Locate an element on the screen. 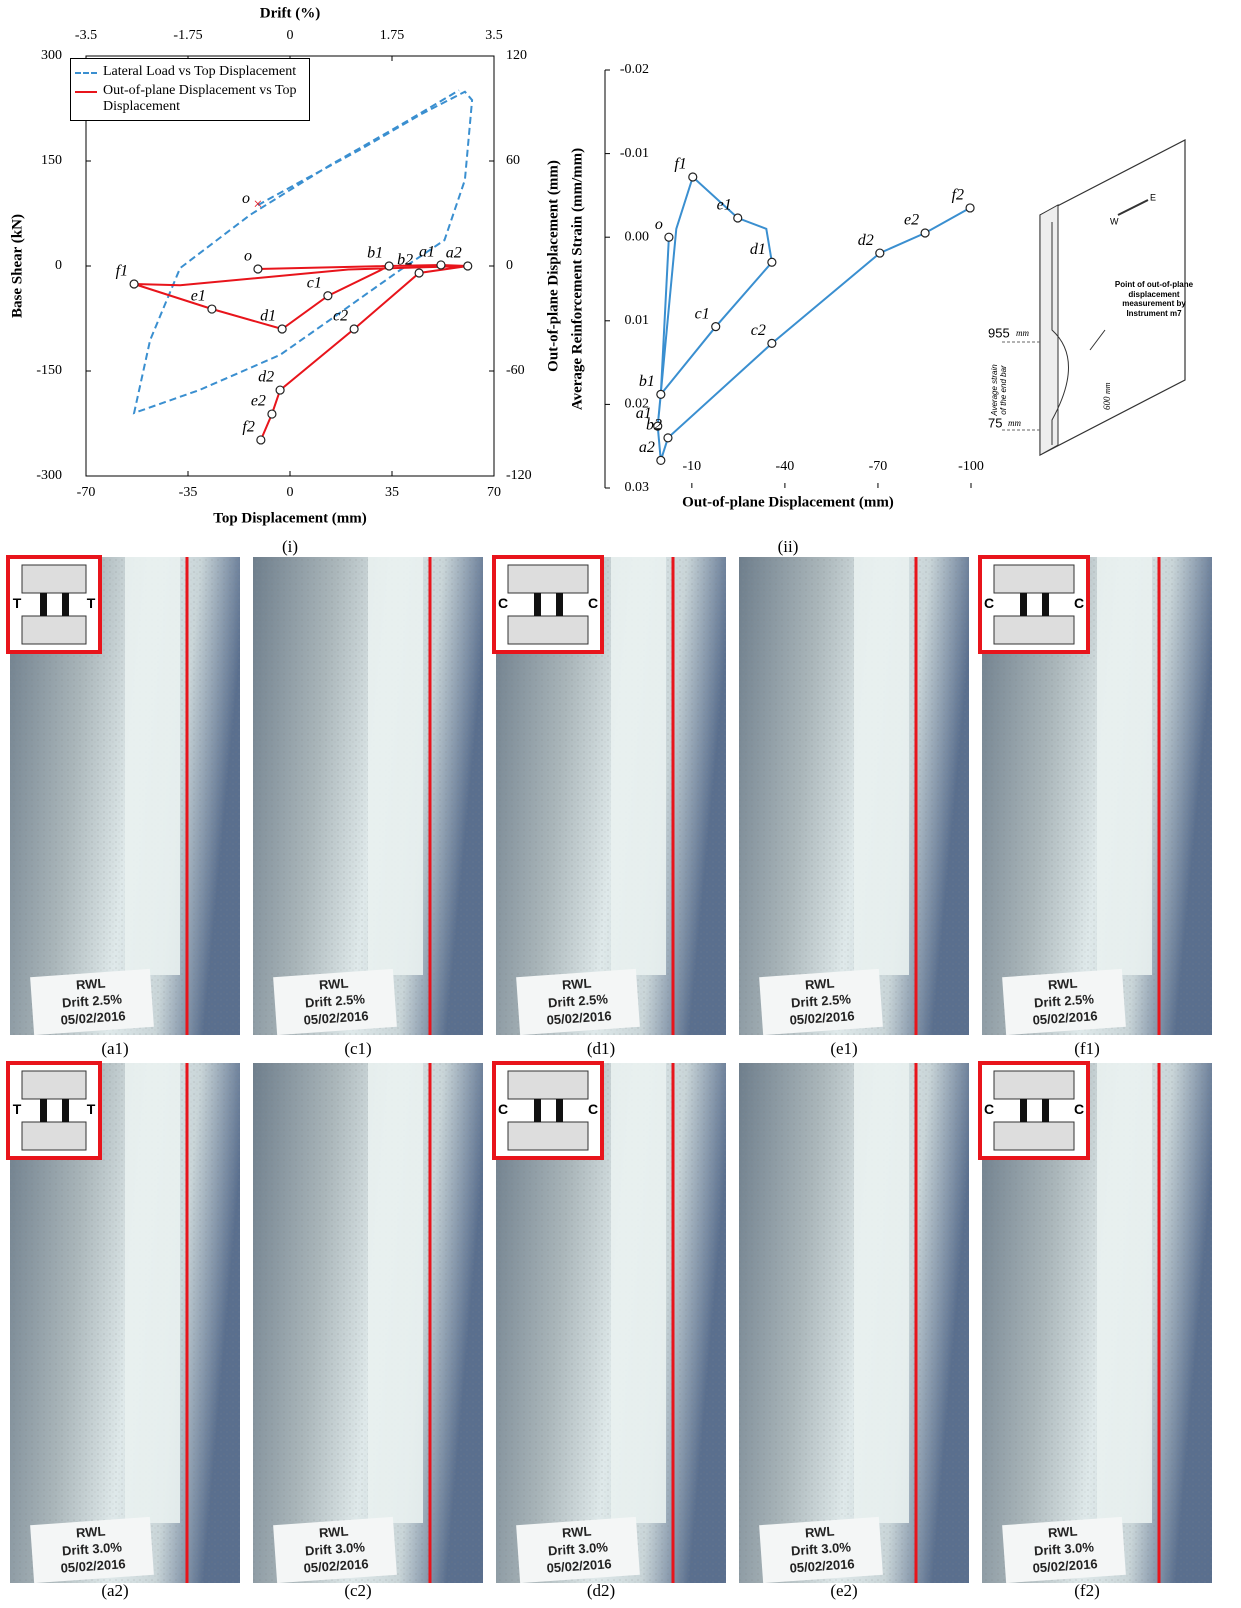  y2-tick-label: 0 is located at coordinates (509, 265).